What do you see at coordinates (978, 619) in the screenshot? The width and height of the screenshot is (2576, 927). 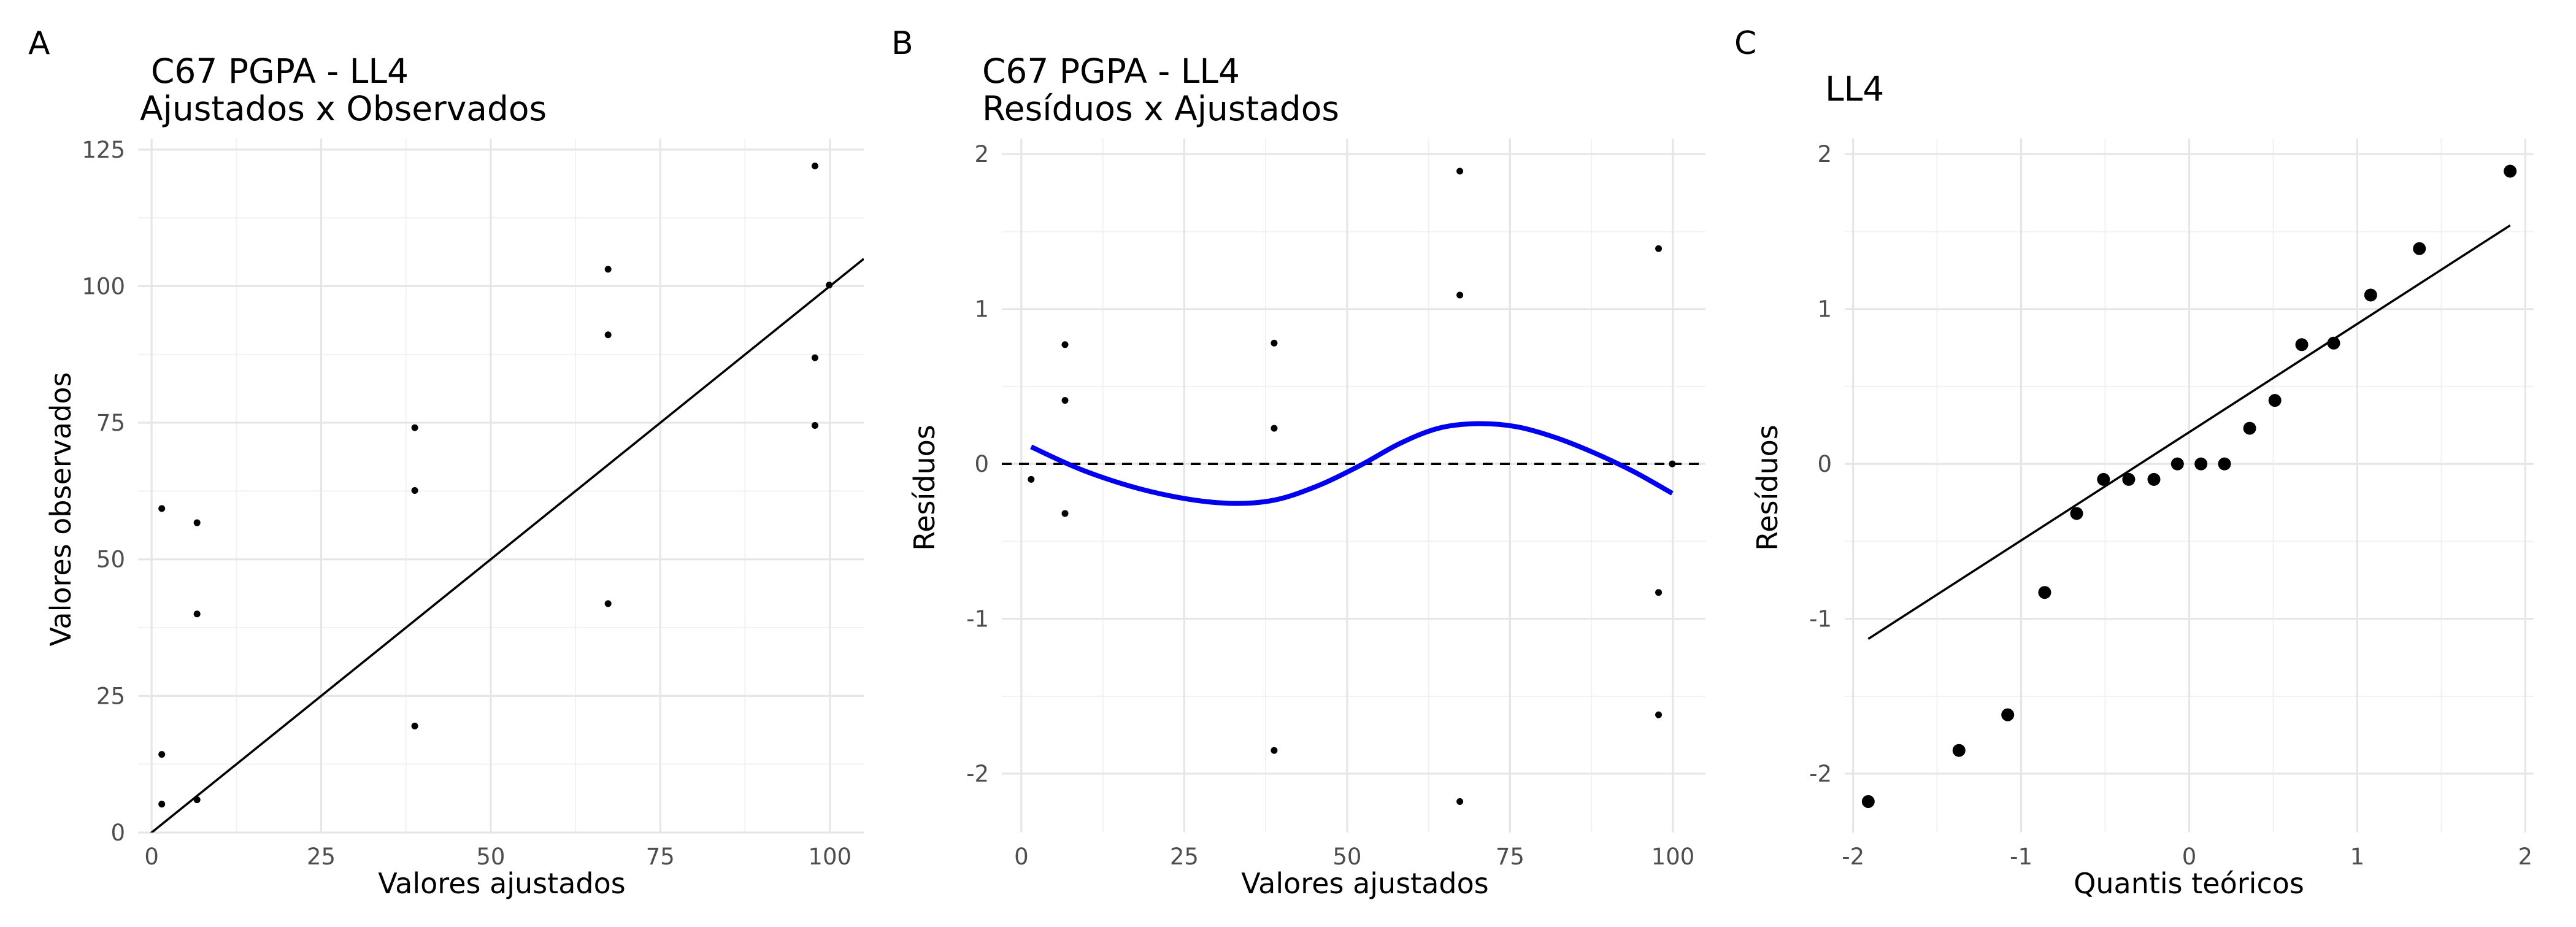 I see `panel-b-y-tick-label: -1` at bounding box center [978, 619].